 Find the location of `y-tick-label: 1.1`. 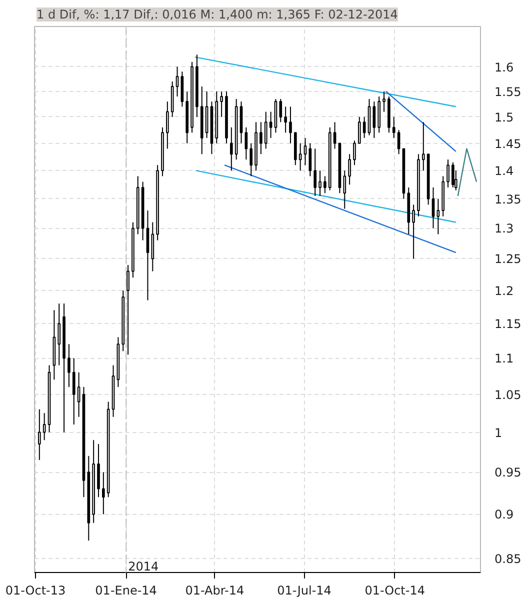

y-tick-label: 1.1 is located at coordinates (504, 359).